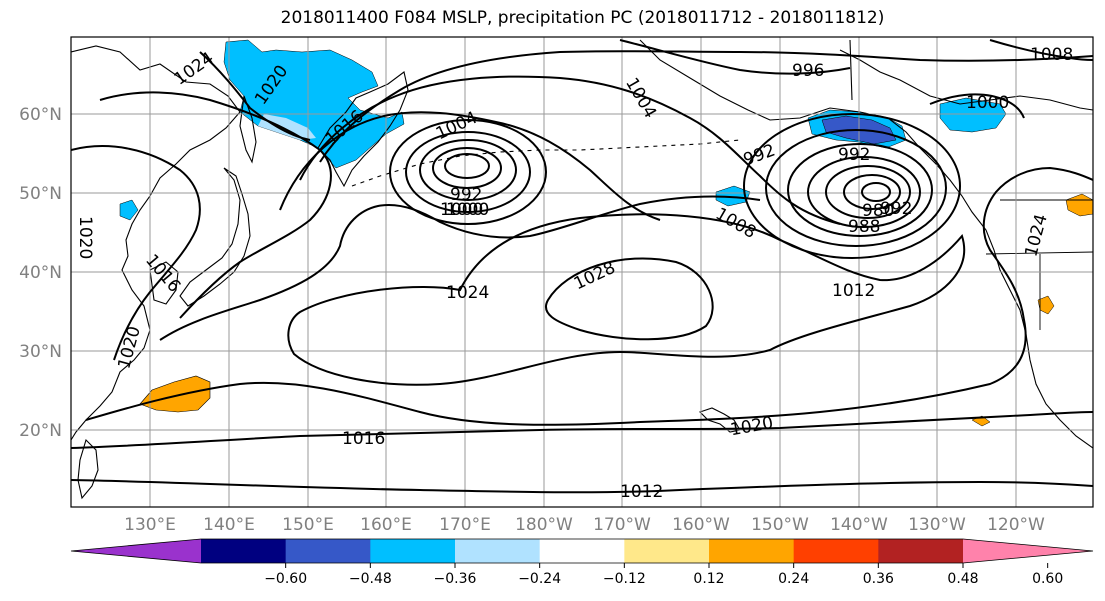  Describe the element at coordinates (363, 439) in the screenshot. I see `isobar-label: 1016` at that location.